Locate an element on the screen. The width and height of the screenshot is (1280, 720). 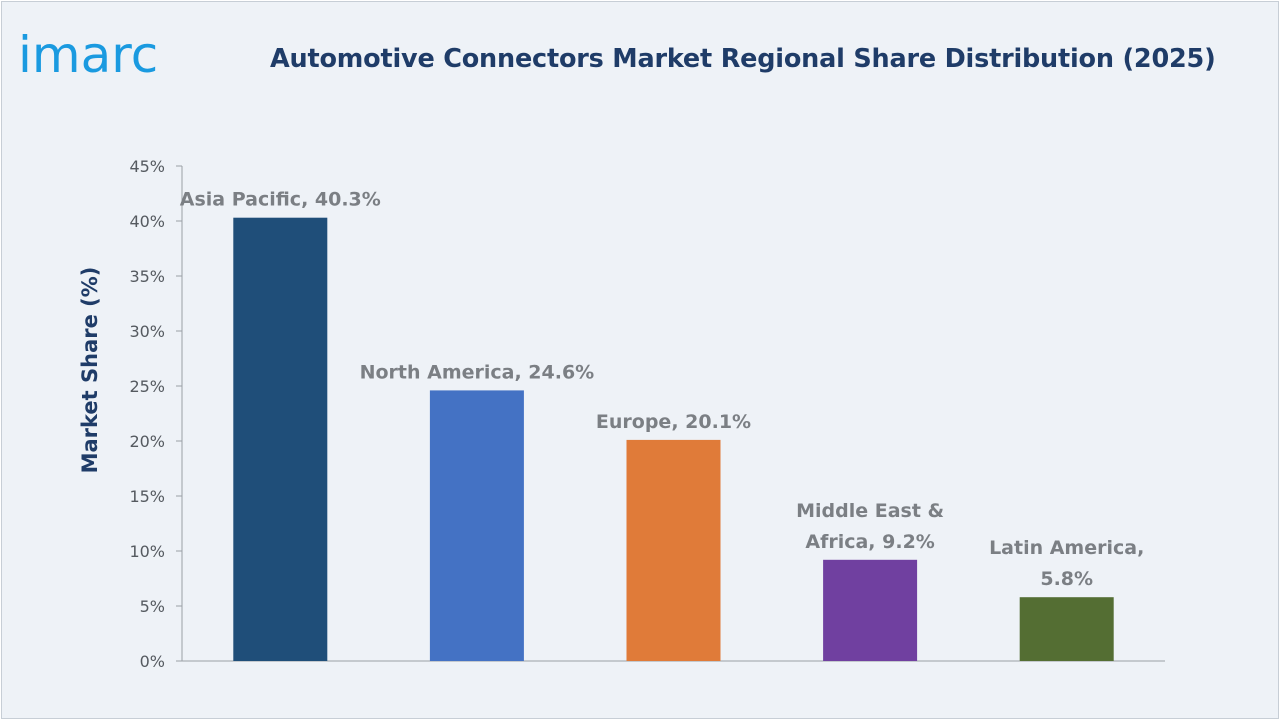
y-tick-label: 15% is located at coordinates (147, 496).